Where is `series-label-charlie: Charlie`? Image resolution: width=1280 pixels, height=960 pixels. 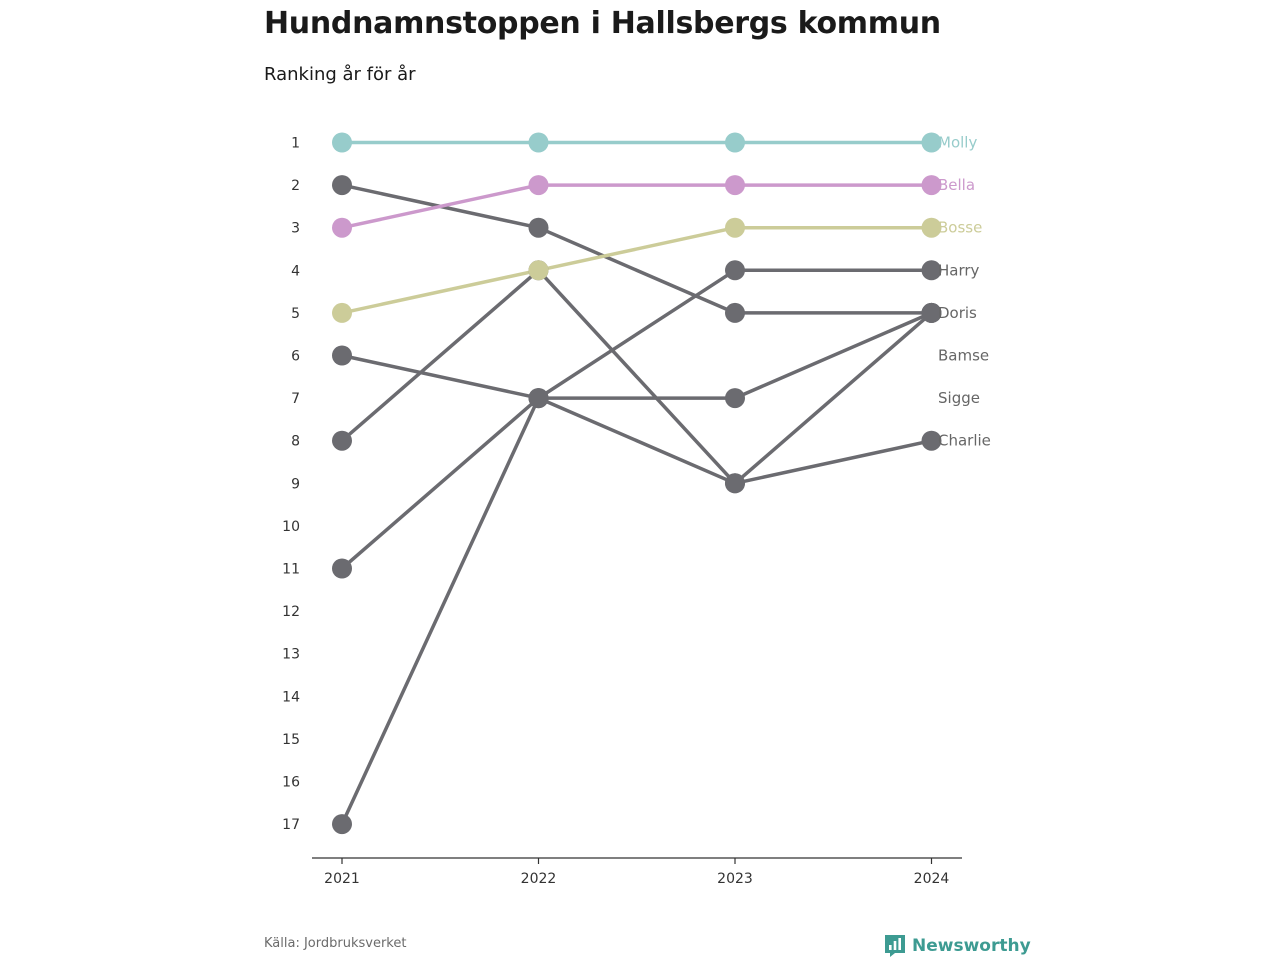
series-label-charlie: Charlie is located at coordinates (964, 441).